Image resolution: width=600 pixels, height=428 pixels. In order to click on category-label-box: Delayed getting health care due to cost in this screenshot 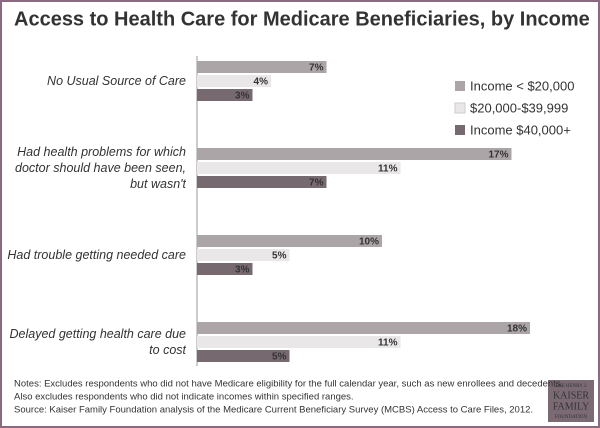, I will do `click(97, 341)`.